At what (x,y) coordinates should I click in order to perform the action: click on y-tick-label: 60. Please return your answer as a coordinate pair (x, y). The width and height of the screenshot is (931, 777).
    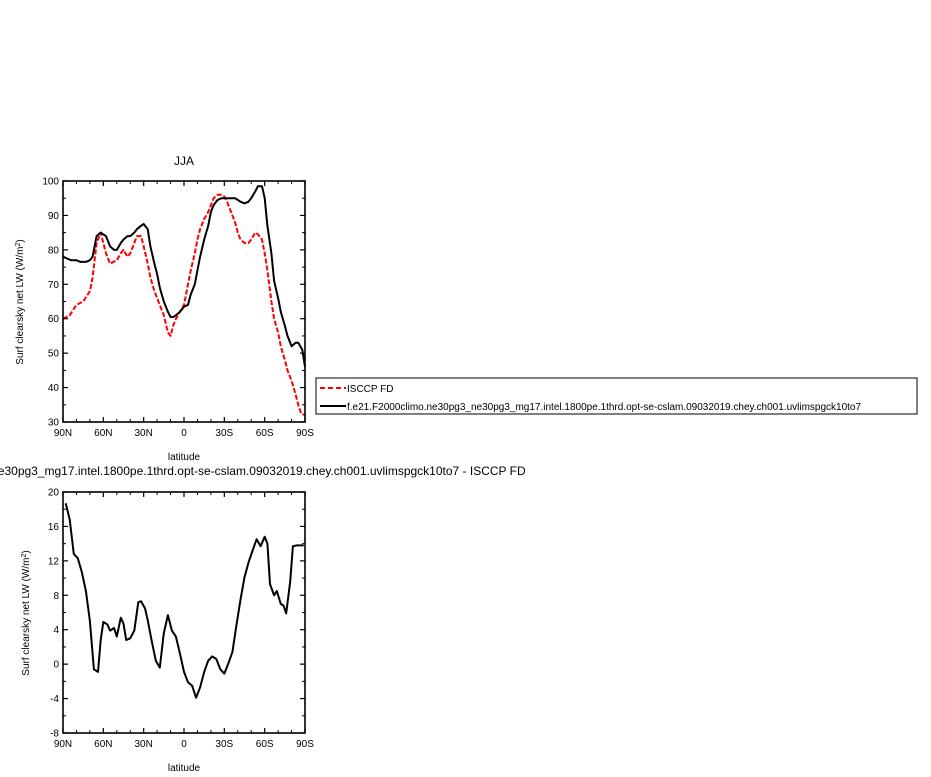
    Looking at the image, I should click on (54, 319).